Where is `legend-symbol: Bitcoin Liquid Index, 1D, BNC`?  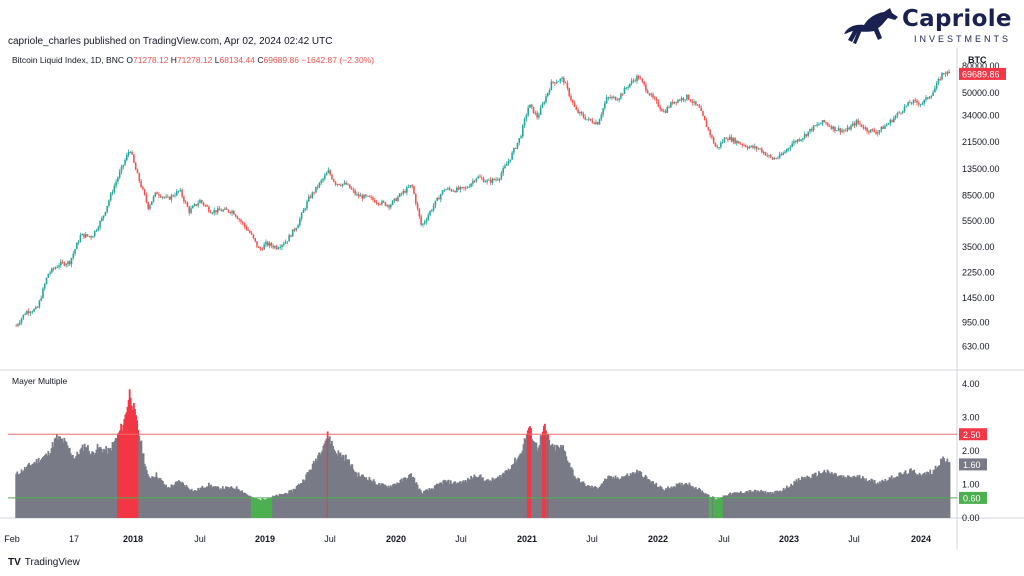
legend-symbol: Bitcoin Liquid Index, 1D, BNC is located at coordinates (69, 60).